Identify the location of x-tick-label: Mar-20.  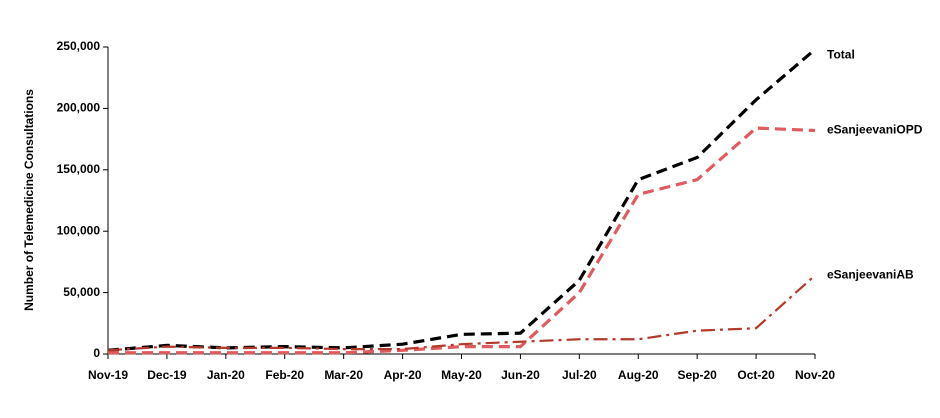
(343, 375).